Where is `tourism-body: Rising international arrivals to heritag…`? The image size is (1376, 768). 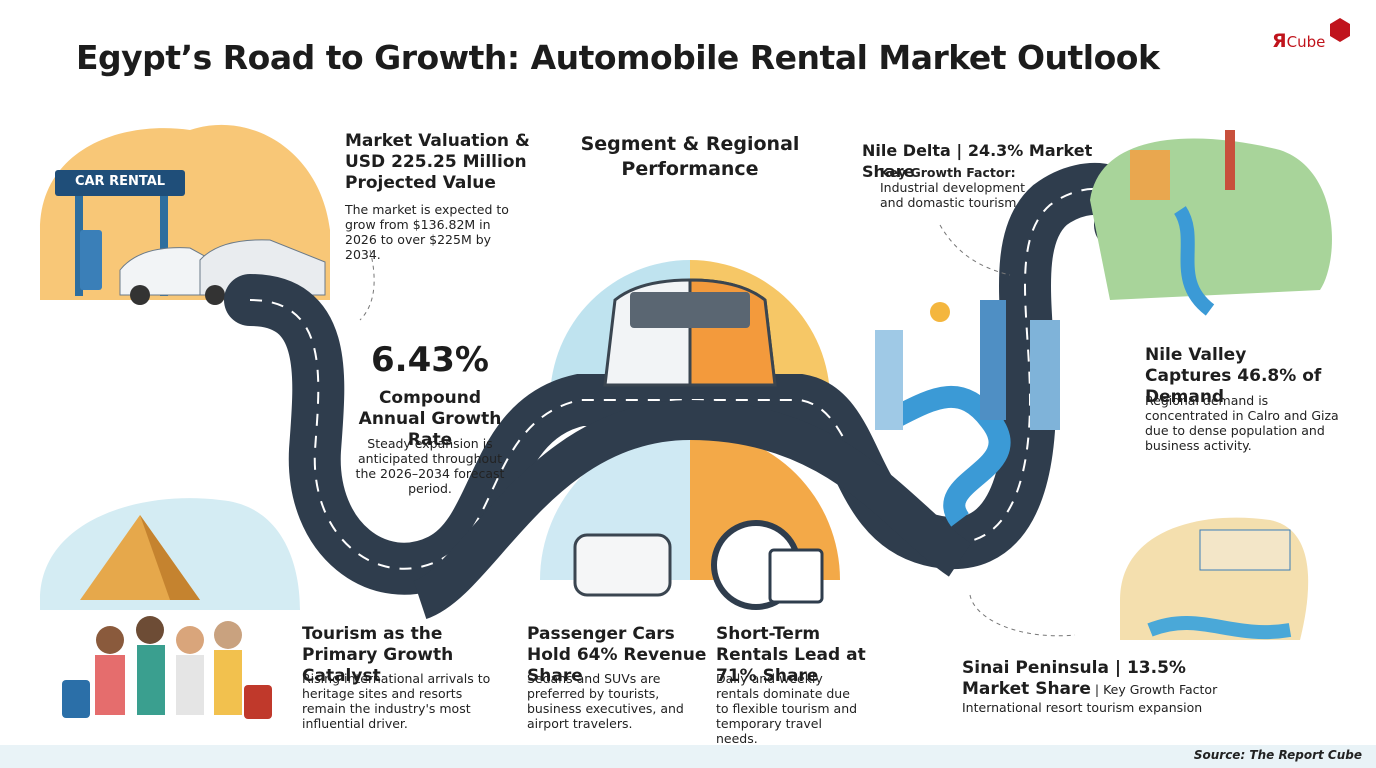 tourism-body: Rising international arrivals to heritag… is located at coordinates (396, 701).